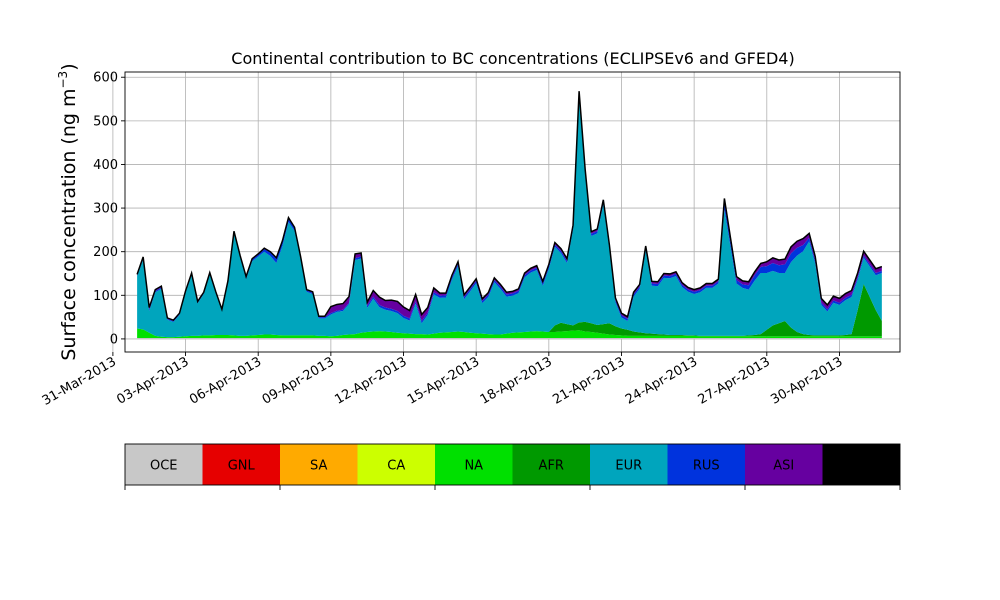 The height and width of the screenshot is (600, 1000). Describe the element at coordinates (806, 380) in the screenshot. I see `x-tick-label: 30-Apr-2013` at that location.